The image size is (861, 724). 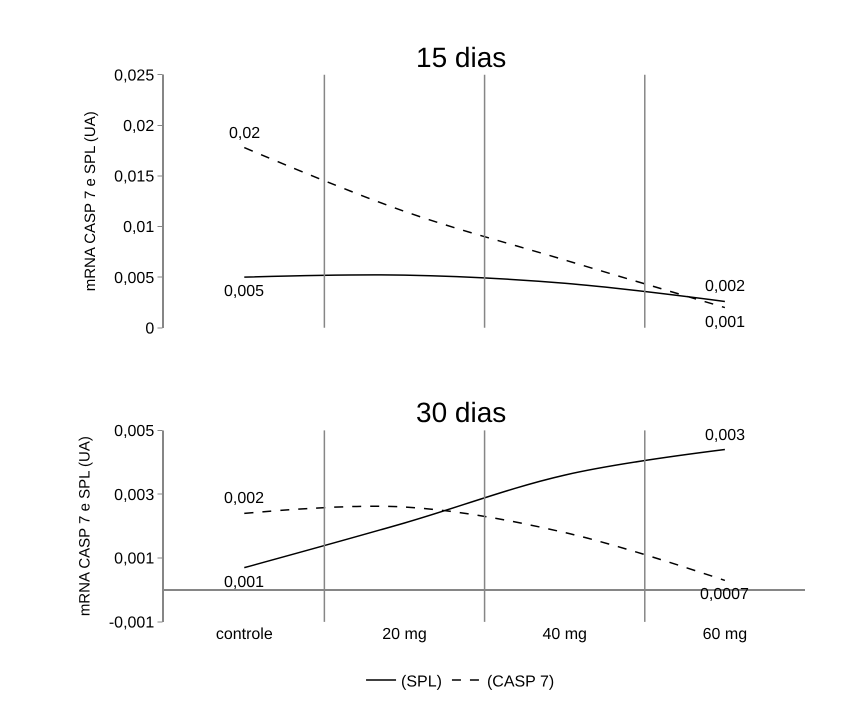 What do you see at coordinates (149, 329) in the screenshot?
I see `y-tick-label: 0` at bounding box center [149, 329].